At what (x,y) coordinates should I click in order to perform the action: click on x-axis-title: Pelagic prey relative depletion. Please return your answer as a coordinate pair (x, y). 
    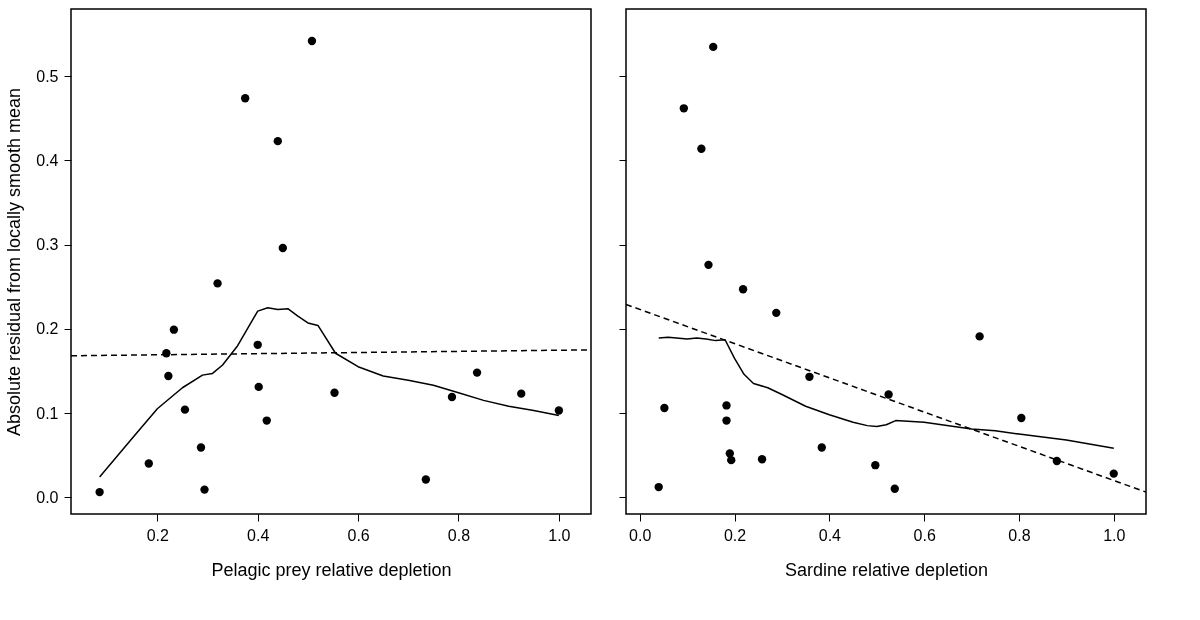
    Looking at the image, I should click on (331, 569).